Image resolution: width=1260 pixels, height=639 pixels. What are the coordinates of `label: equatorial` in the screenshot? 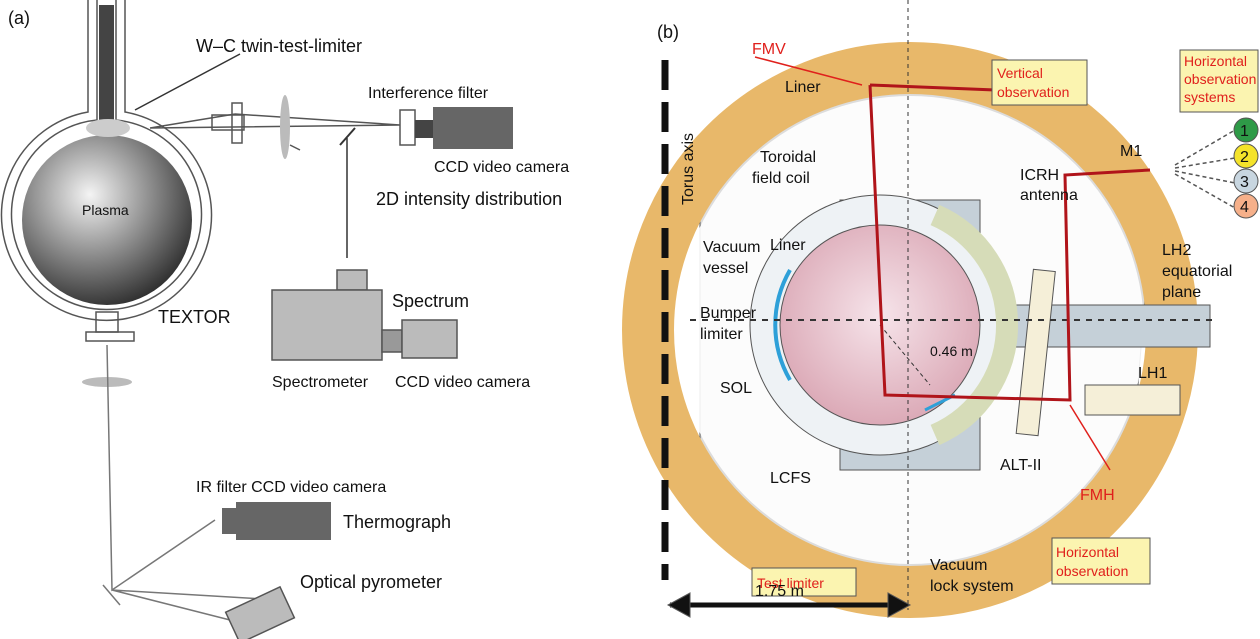 It's located at (1197, 271).